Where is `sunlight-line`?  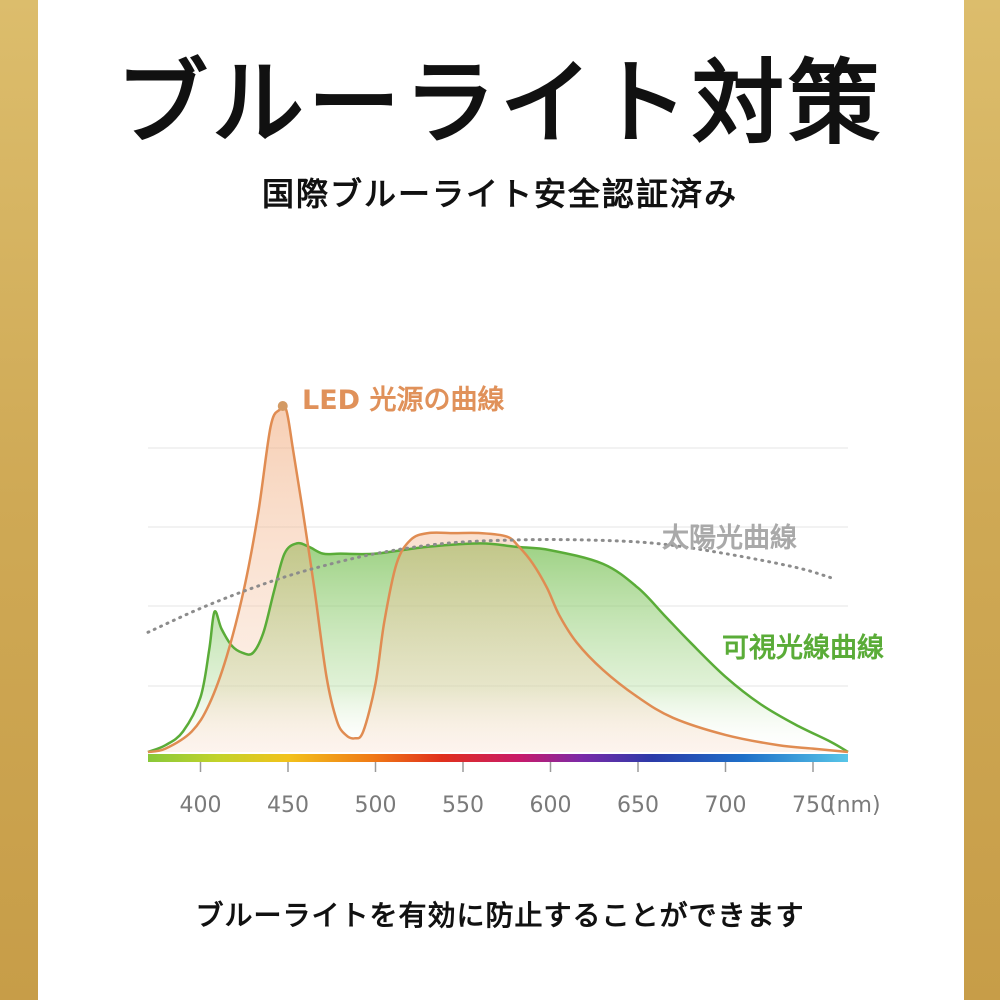 sunlight-line is located at coordinates (489, 586).